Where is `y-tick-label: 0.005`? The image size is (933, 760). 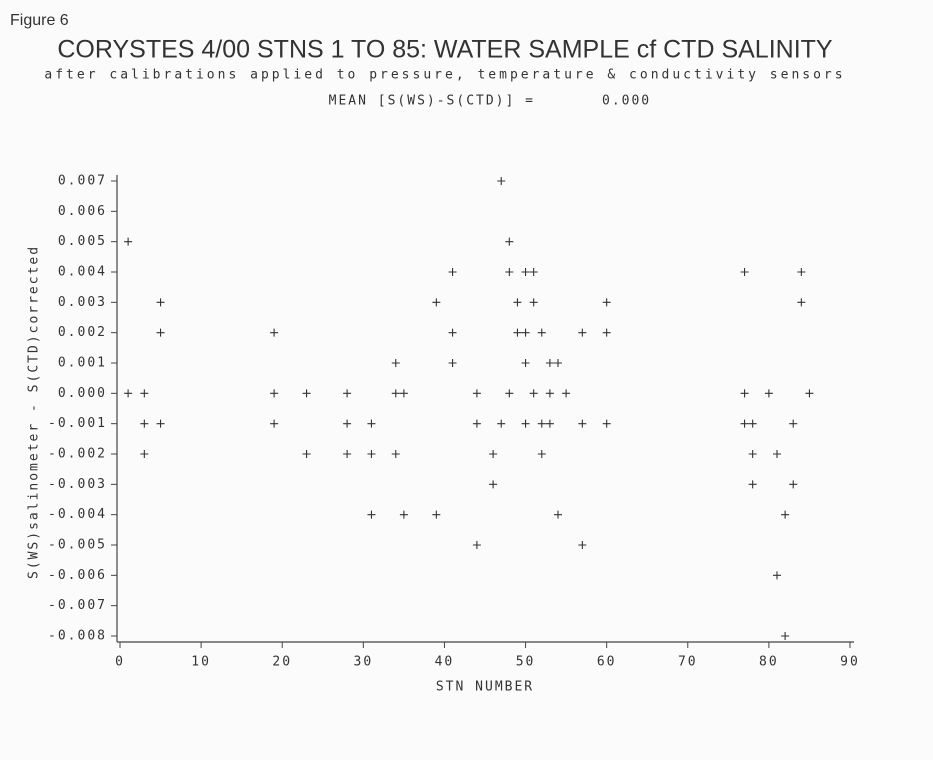 y-tick-label: 0.005 is located at coordinates (82, 241).